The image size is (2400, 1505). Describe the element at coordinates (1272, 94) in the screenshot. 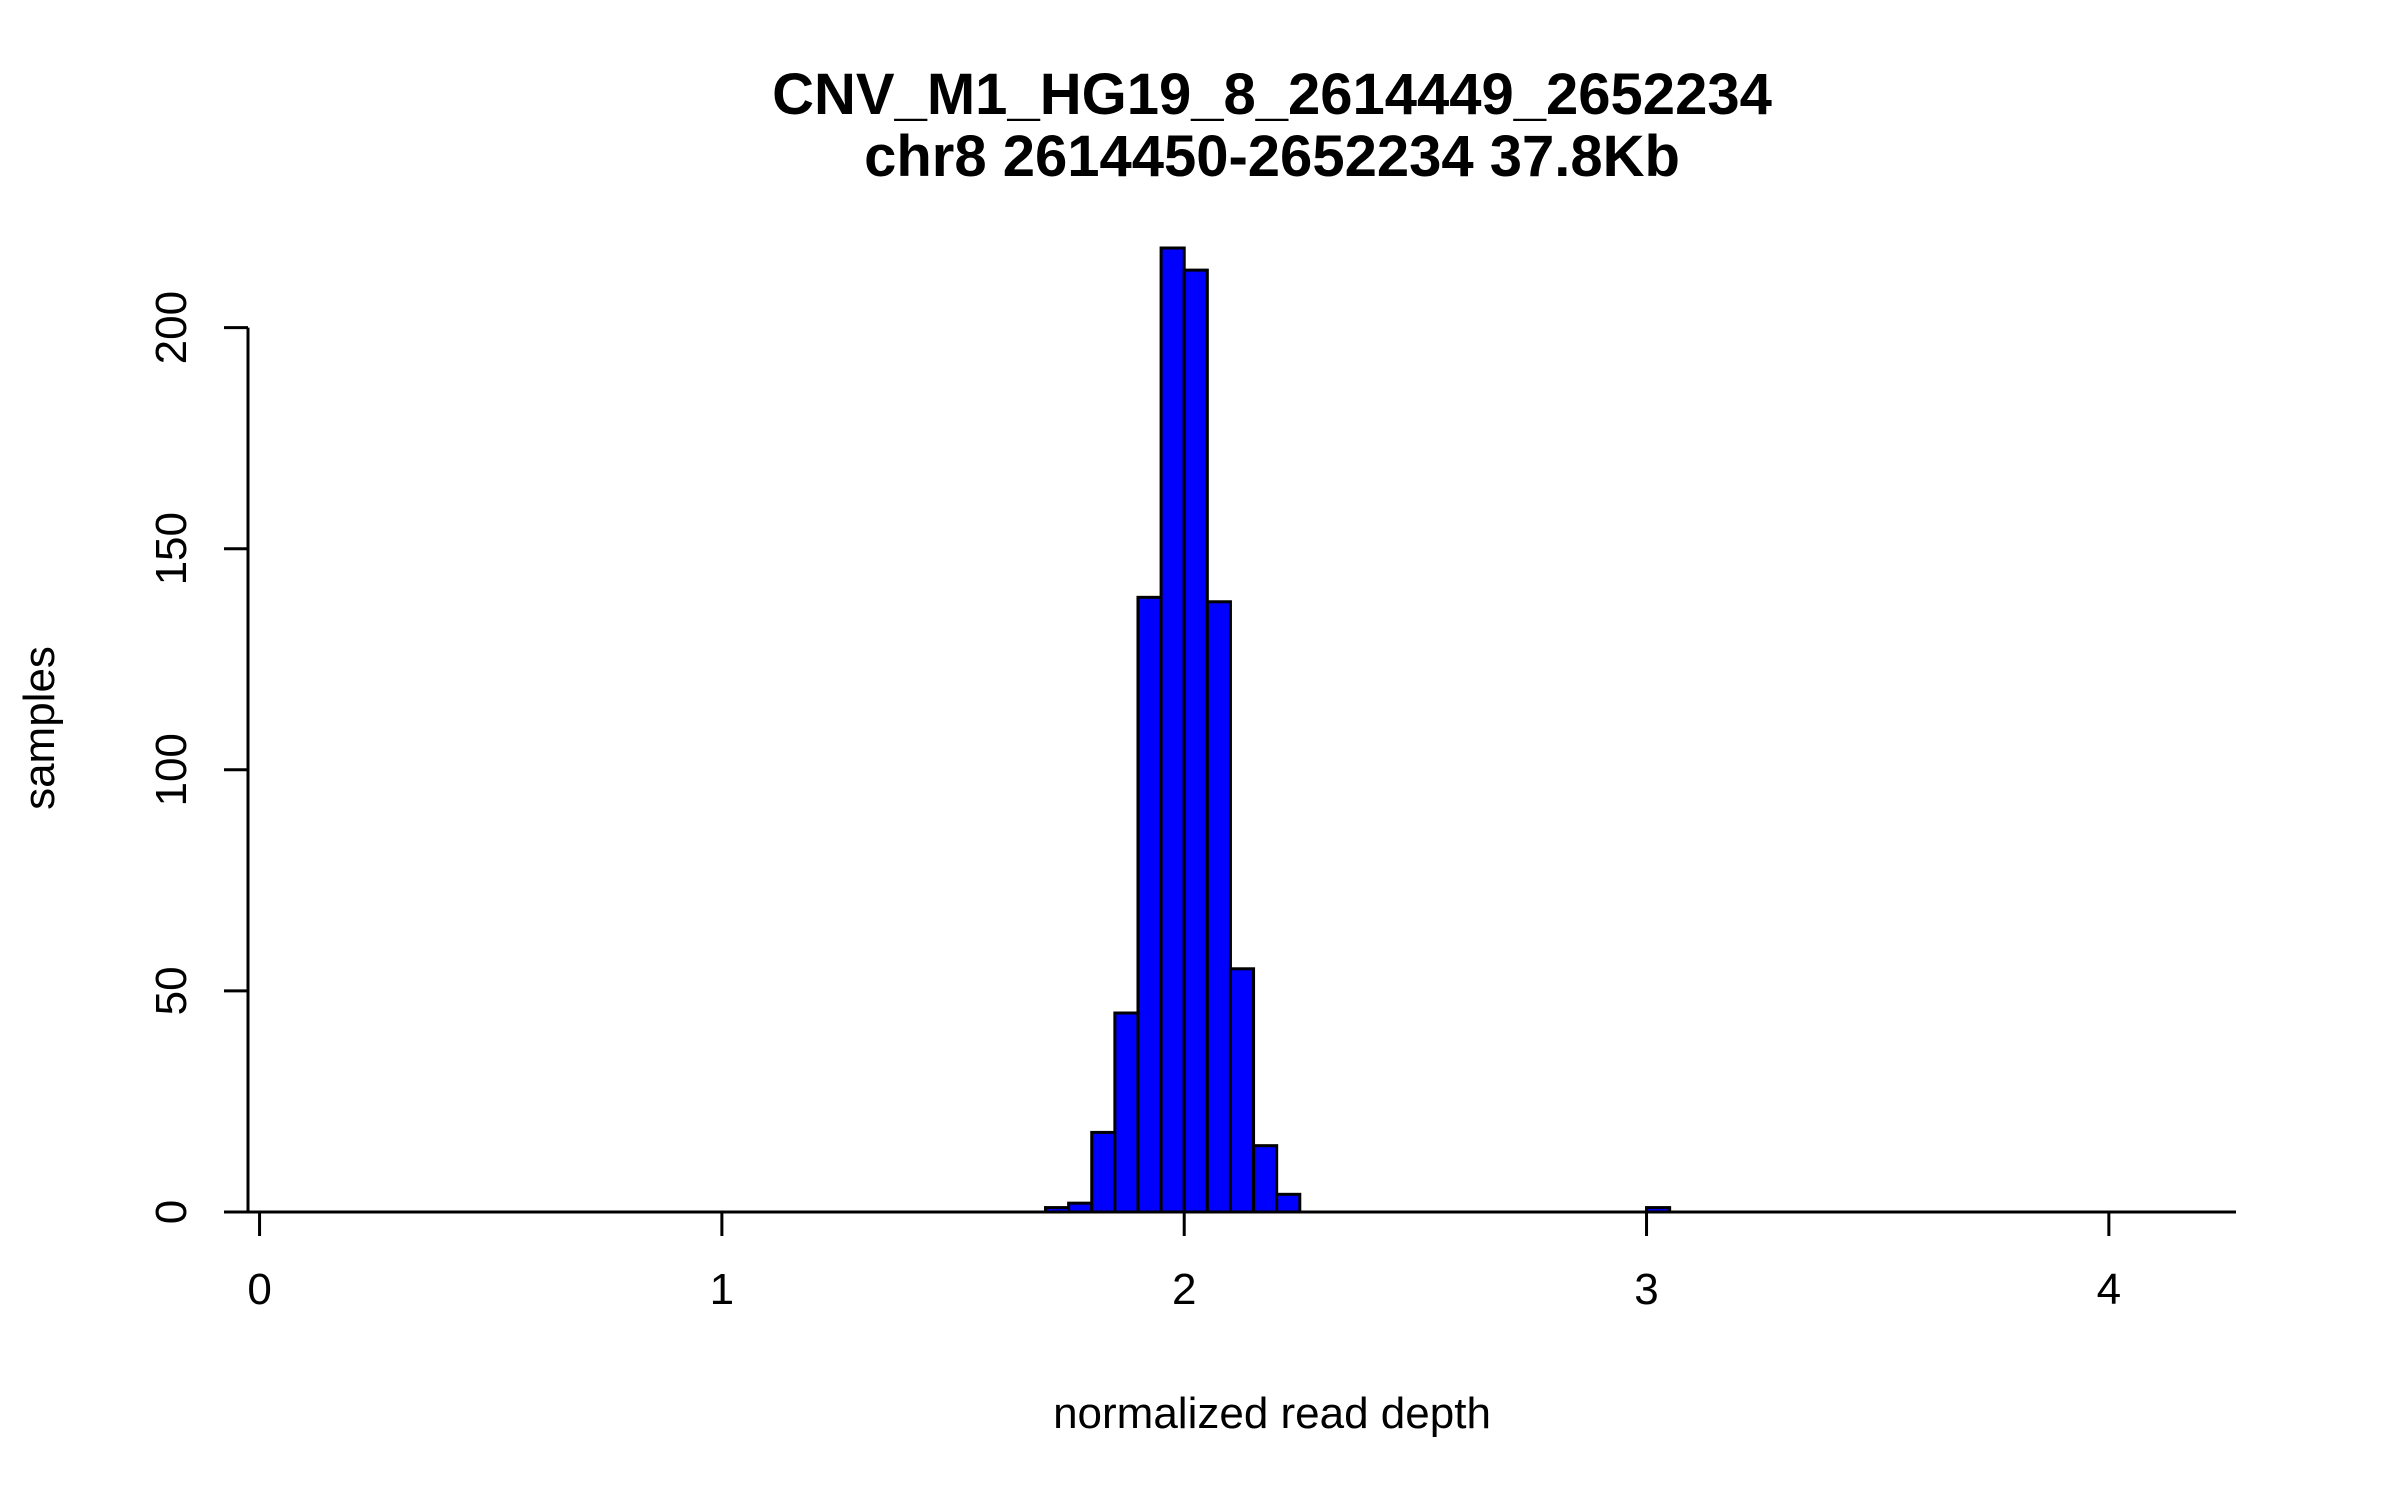

I see `chart-title: CNV_M1_HG19_8_2614449_2652234` at that location.